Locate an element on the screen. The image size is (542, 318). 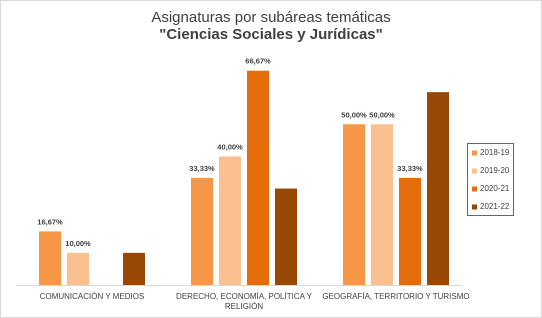
legend-label: 2018-19 is located at coordinates (495, 152).